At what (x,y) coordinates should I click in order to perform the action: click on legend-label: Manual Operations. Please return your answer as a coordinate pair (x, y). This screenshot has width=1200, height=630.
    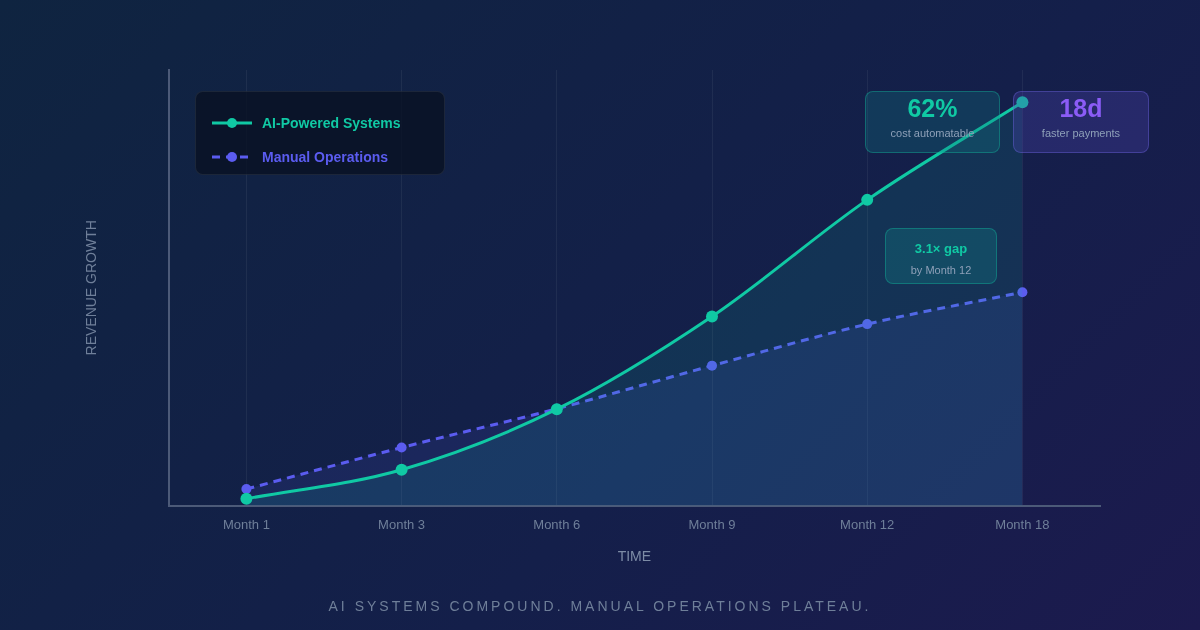
    Looking at the image, I should click on (325, 157).